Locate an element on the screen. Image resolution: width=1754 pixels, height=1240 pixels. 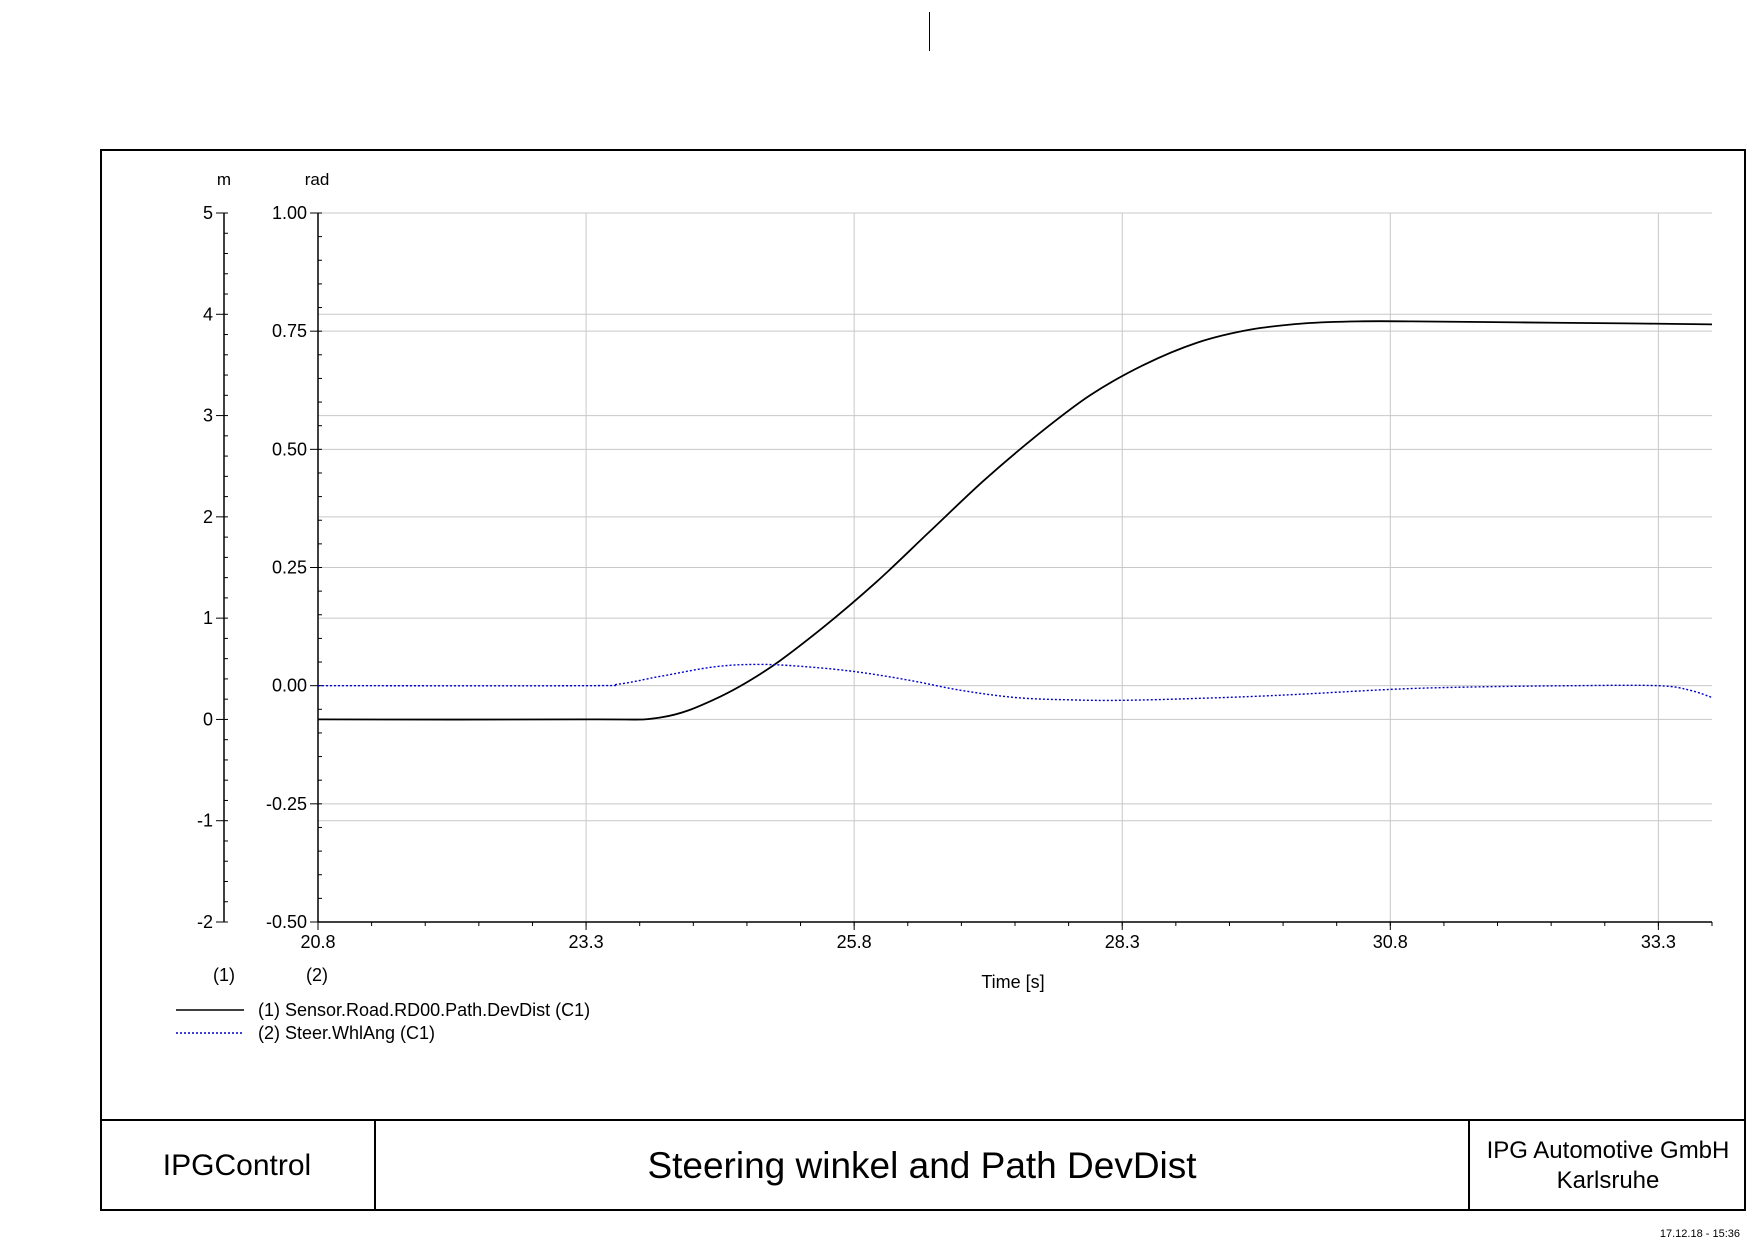
x-tick-label: 33.3 is located at coordinates (1658, 942).